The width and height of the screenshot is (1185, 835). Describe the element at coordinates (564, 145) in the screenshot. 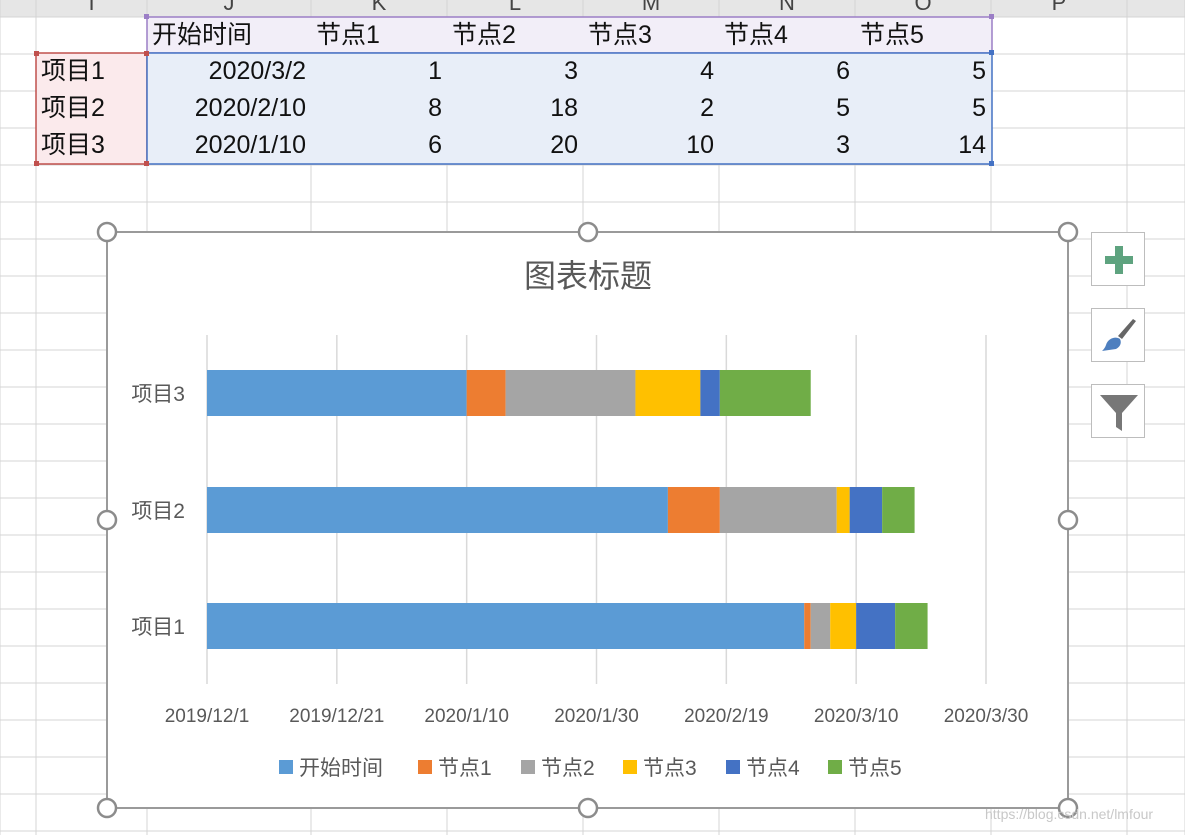

I see `table-cell: 20` at that location.